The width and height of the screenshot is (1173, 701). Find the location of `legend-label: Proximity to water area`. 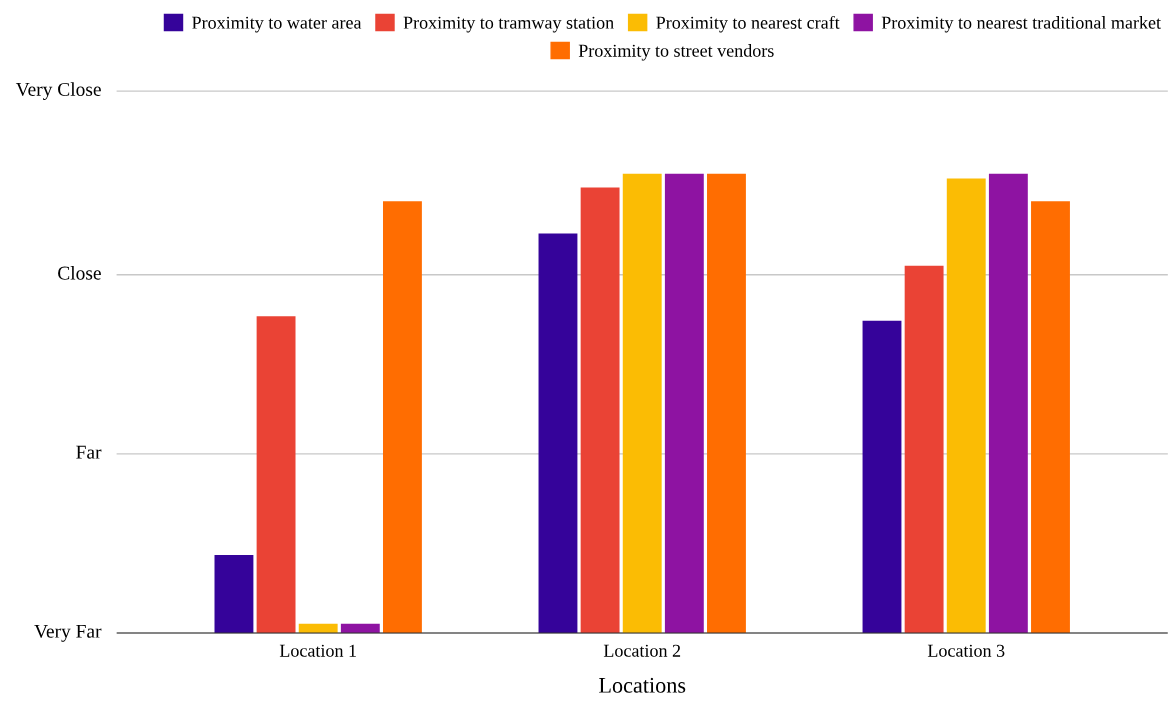

legend-label: Proximity to water area is located at coordinates (277, 24).